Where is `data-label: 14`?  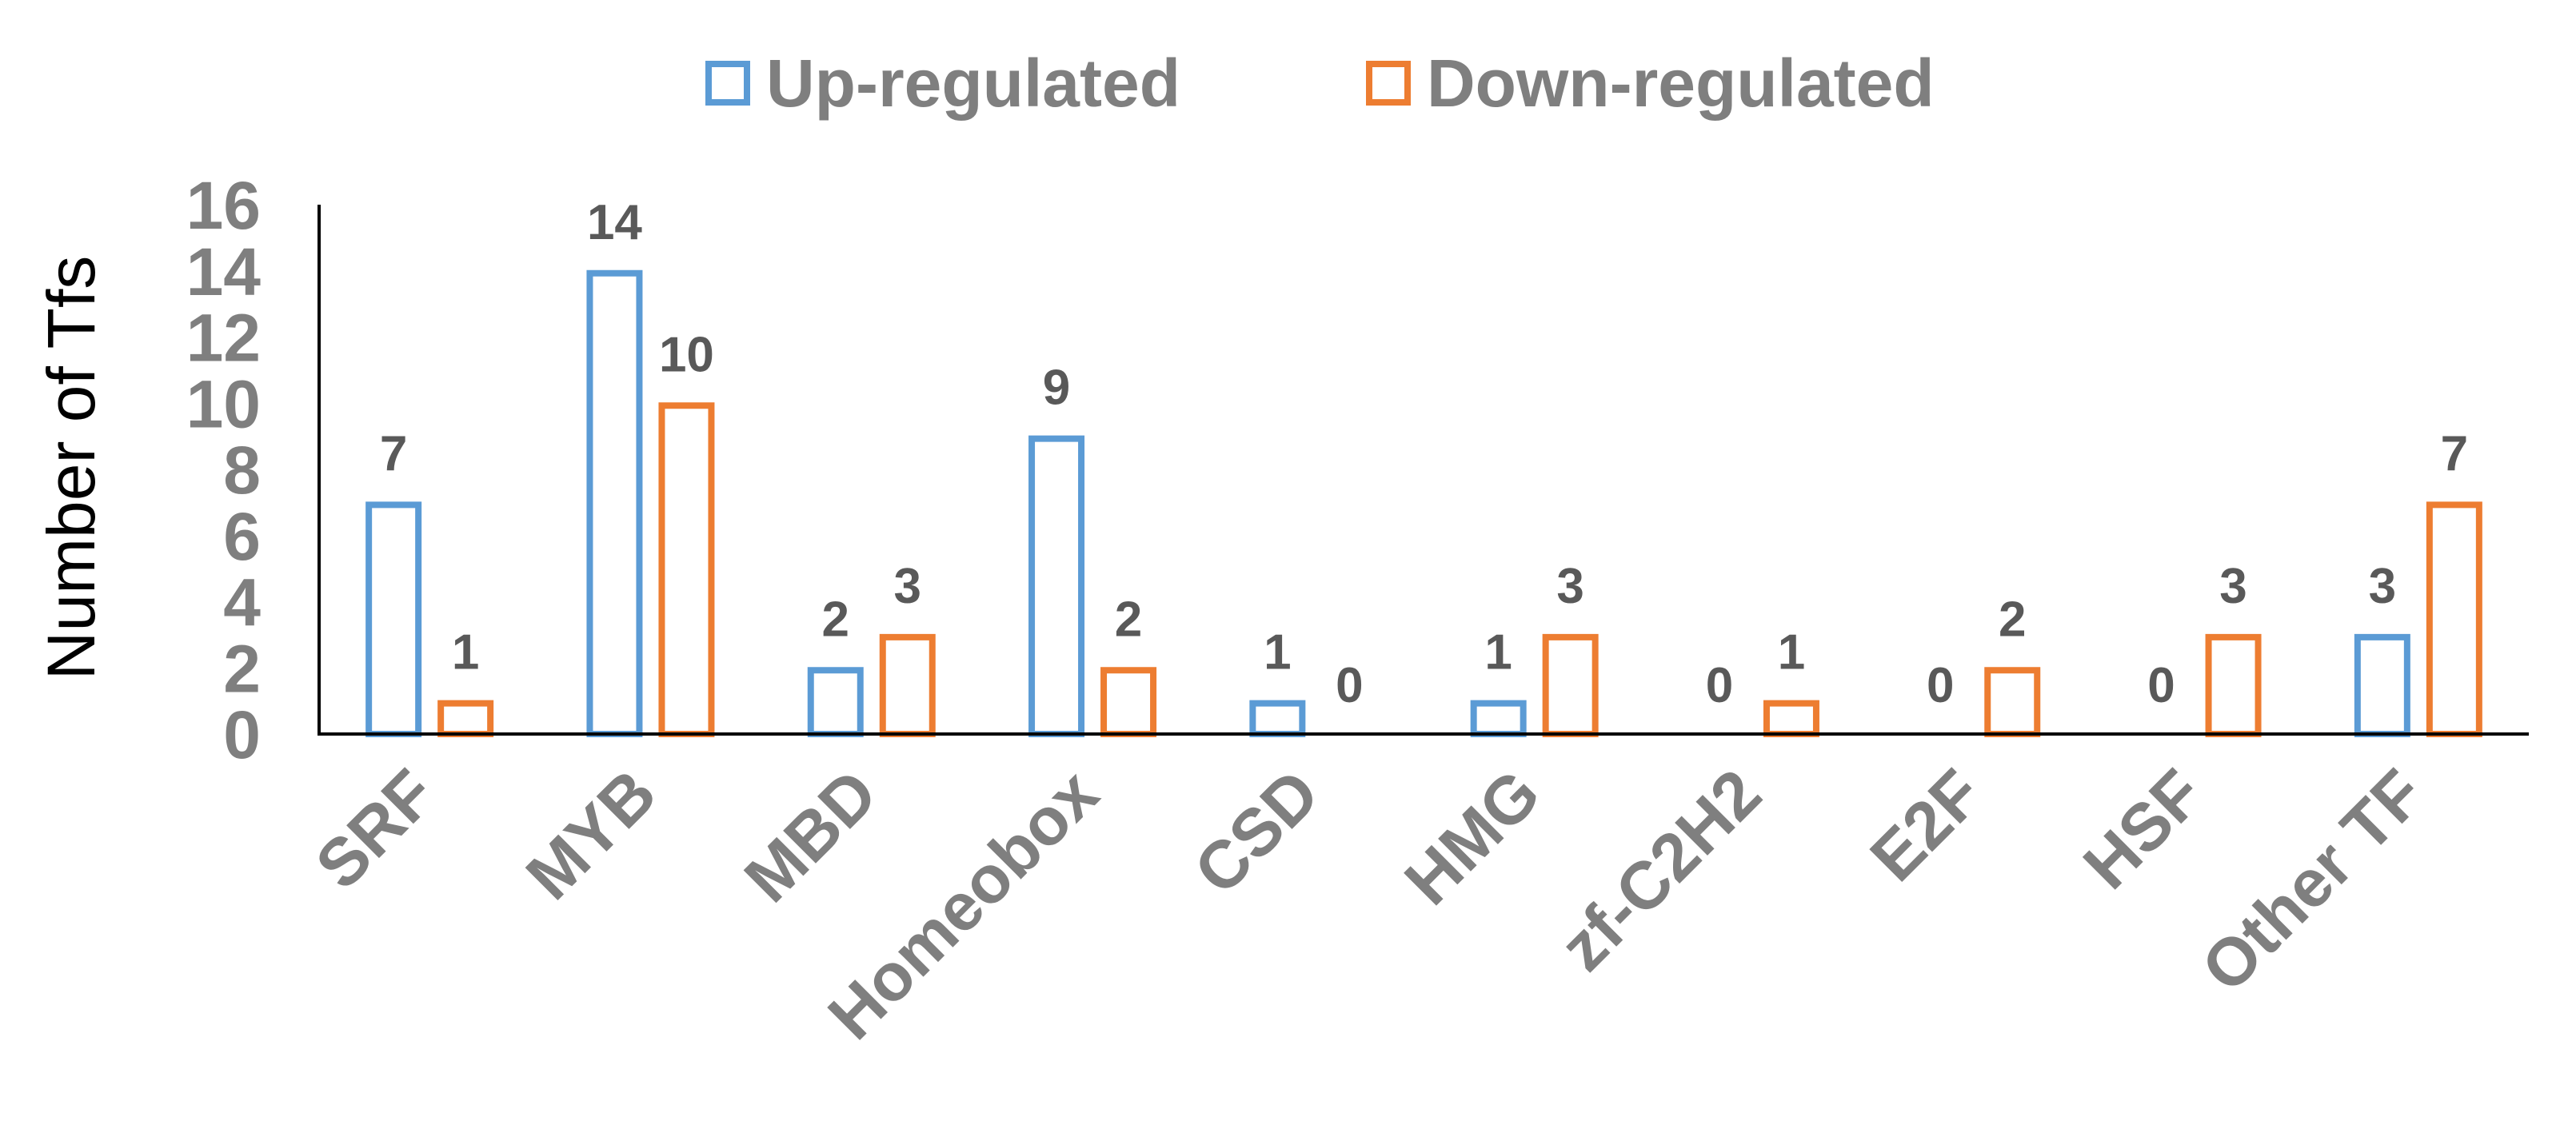 data-label: 14 is located at coordinates (615, 222).